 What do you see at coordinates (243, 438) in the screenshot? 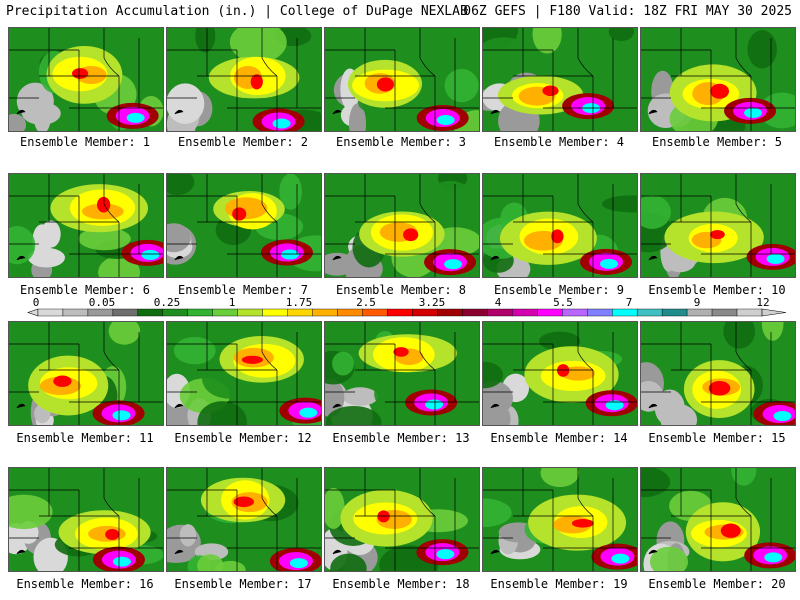
I see `ensemble-member-label: Ensemble Member: 12` at bounding box center [243, 438].